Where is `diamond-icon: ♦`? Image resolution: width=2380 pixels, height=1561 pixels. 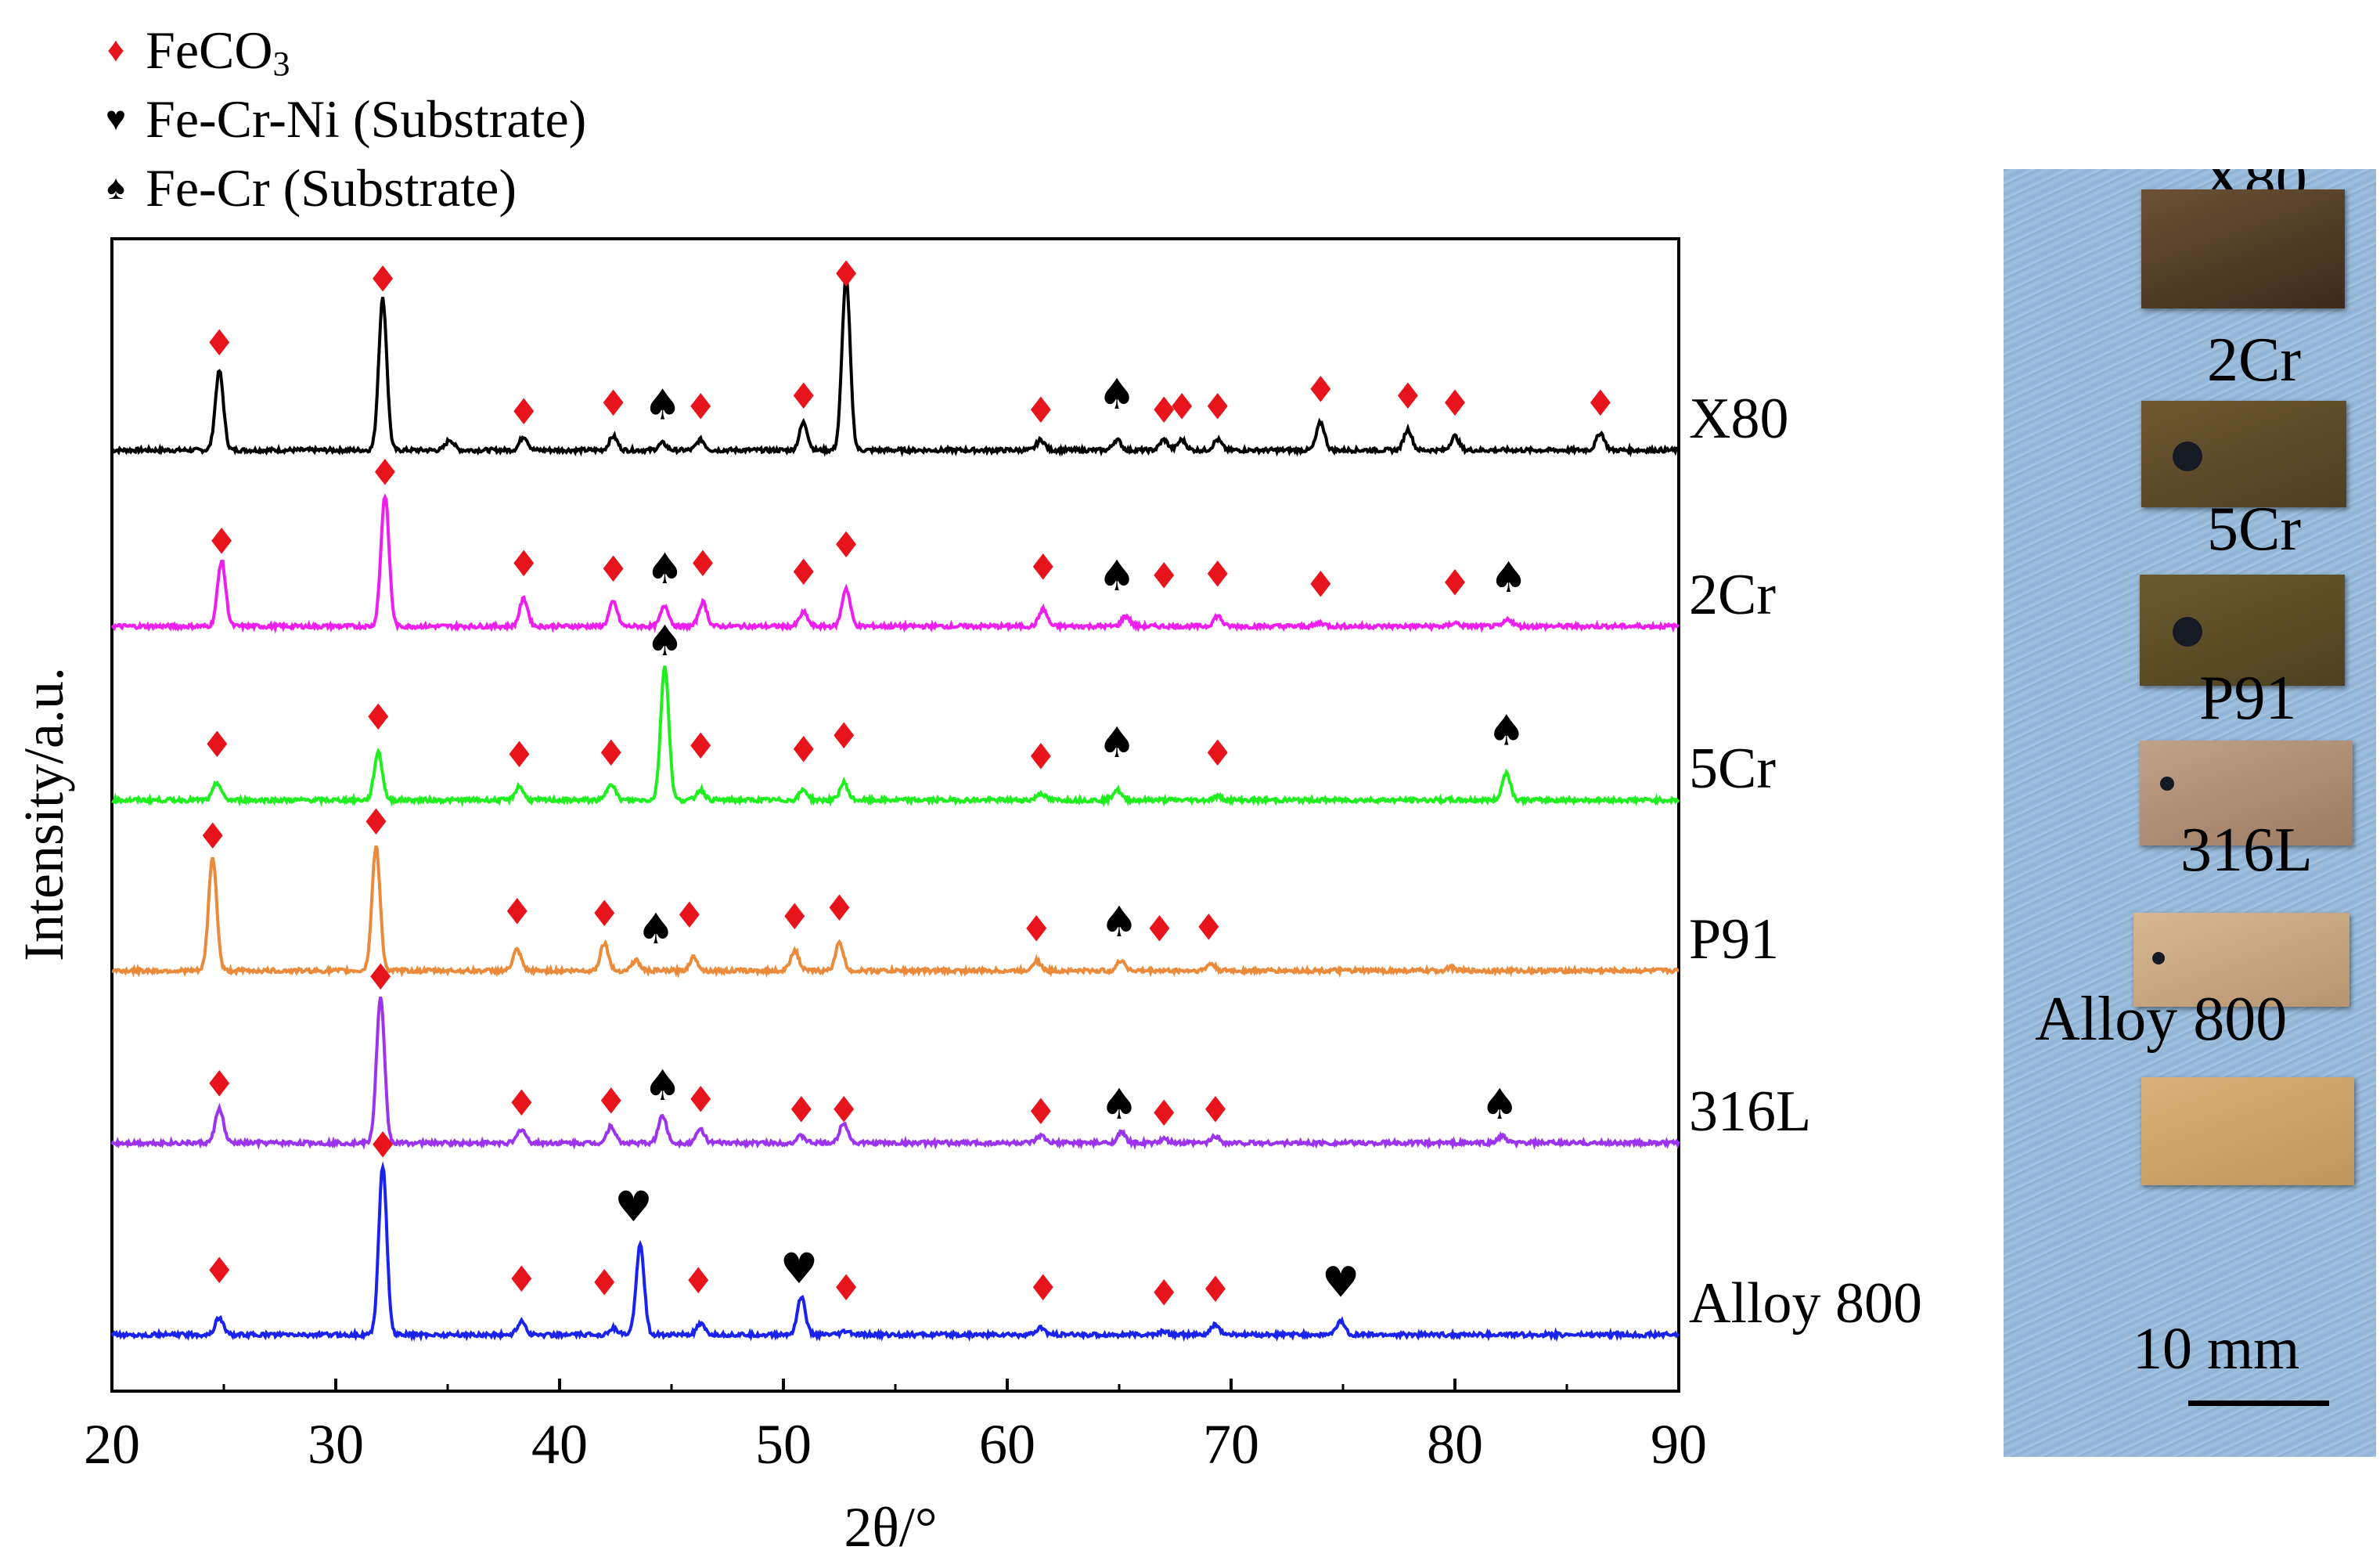 diamond-icon: ♦ is located at coordinates (115, 50).